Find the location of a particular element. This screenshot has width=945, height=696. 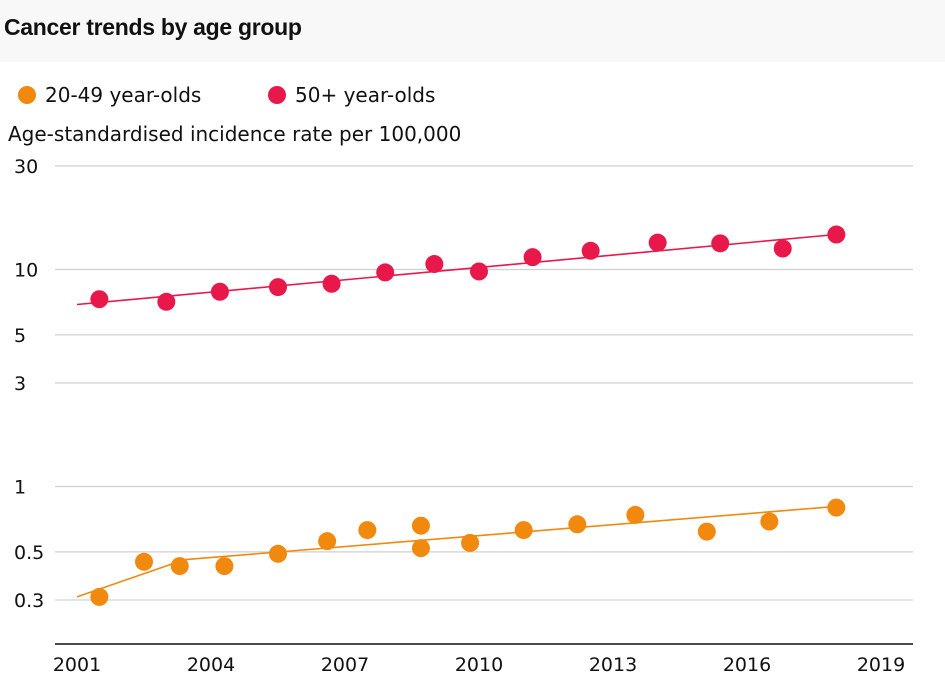

x-tick-label: 2004 is located at coordinates (211, 665).